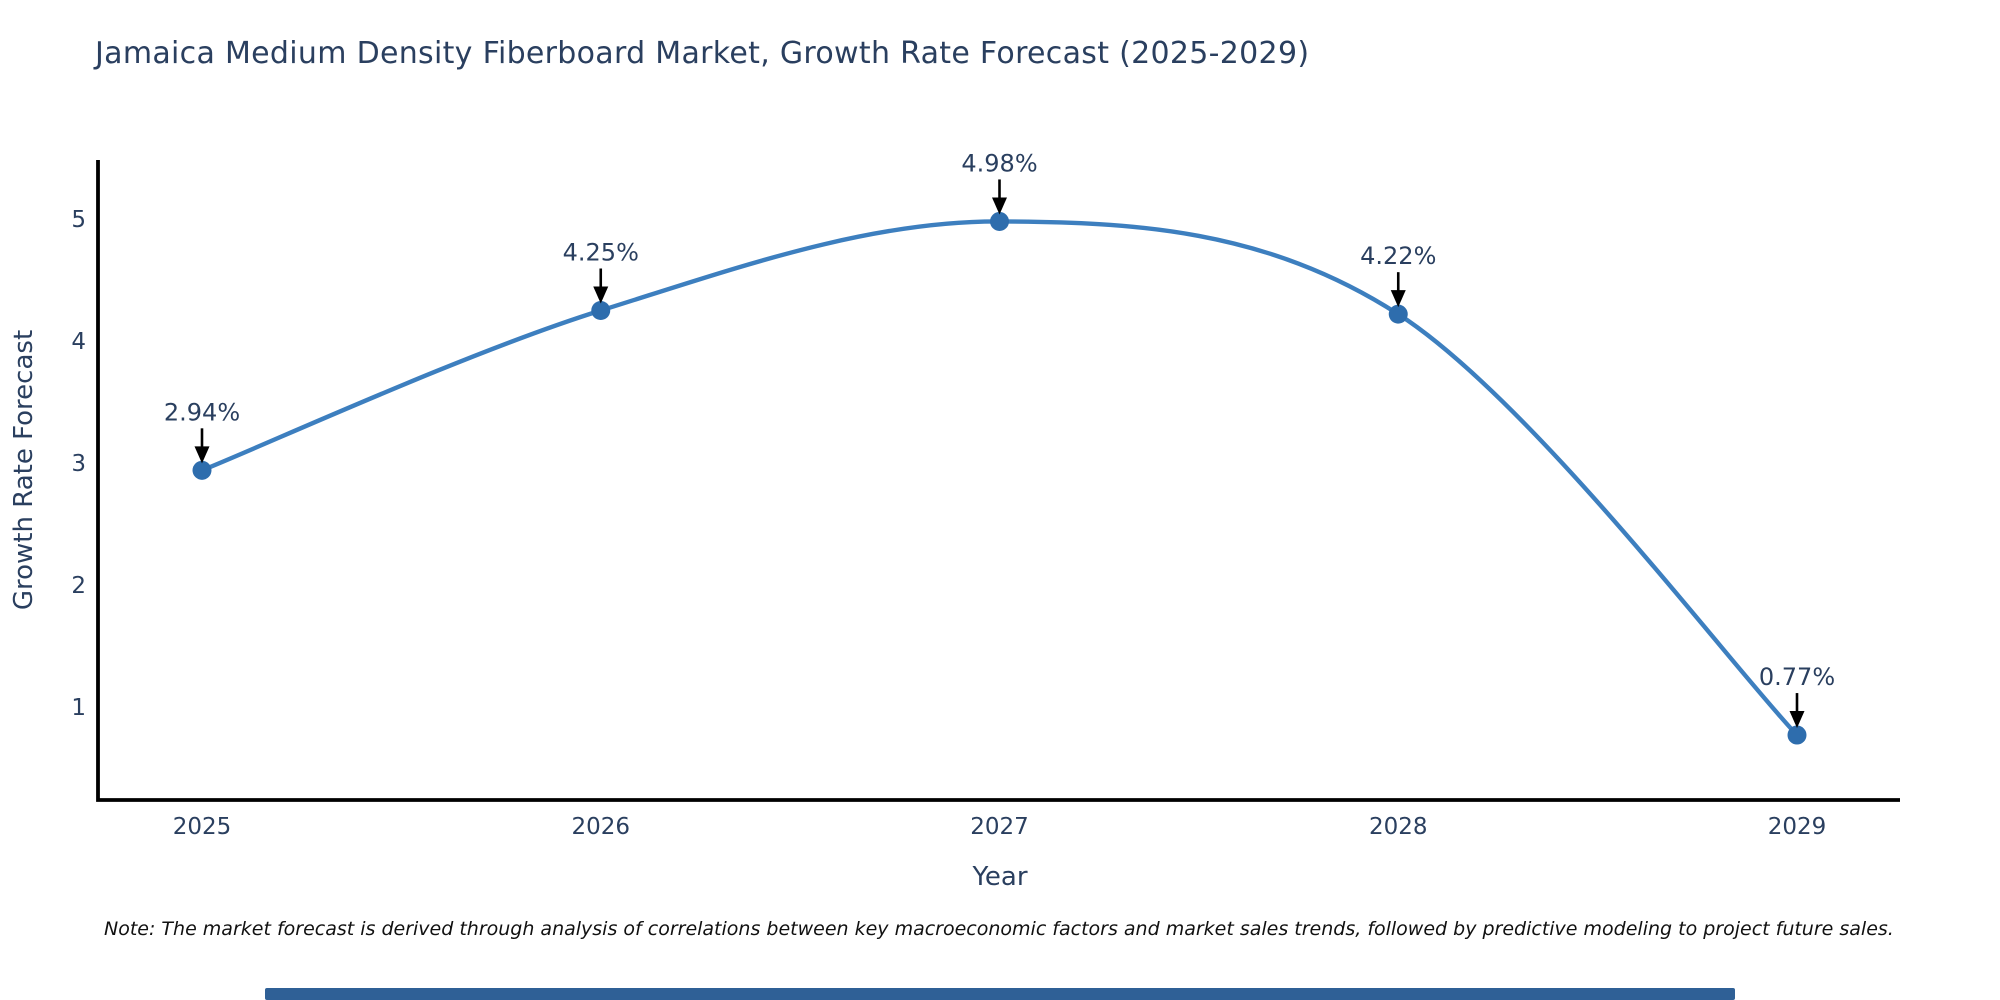  What do you see at coordinates (202, 827) in the screenshot?
I see `x-tick-label: 2025` at bounding box center [202, 827].